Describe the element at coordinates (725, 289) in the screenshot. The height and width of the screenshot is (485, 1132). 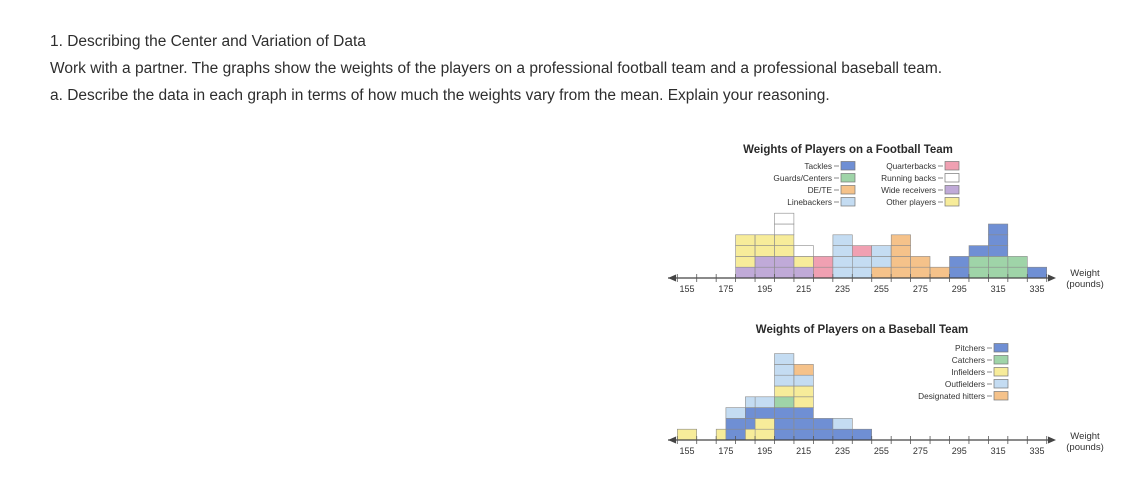
I see `football-tick-label-175: 175` at that location.